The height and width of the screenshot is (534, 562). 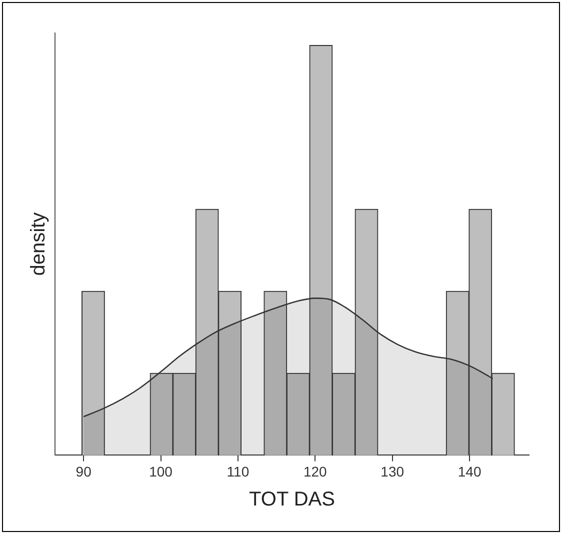 I want to click on x-tick-label: 140, so click(x=470, y=471).